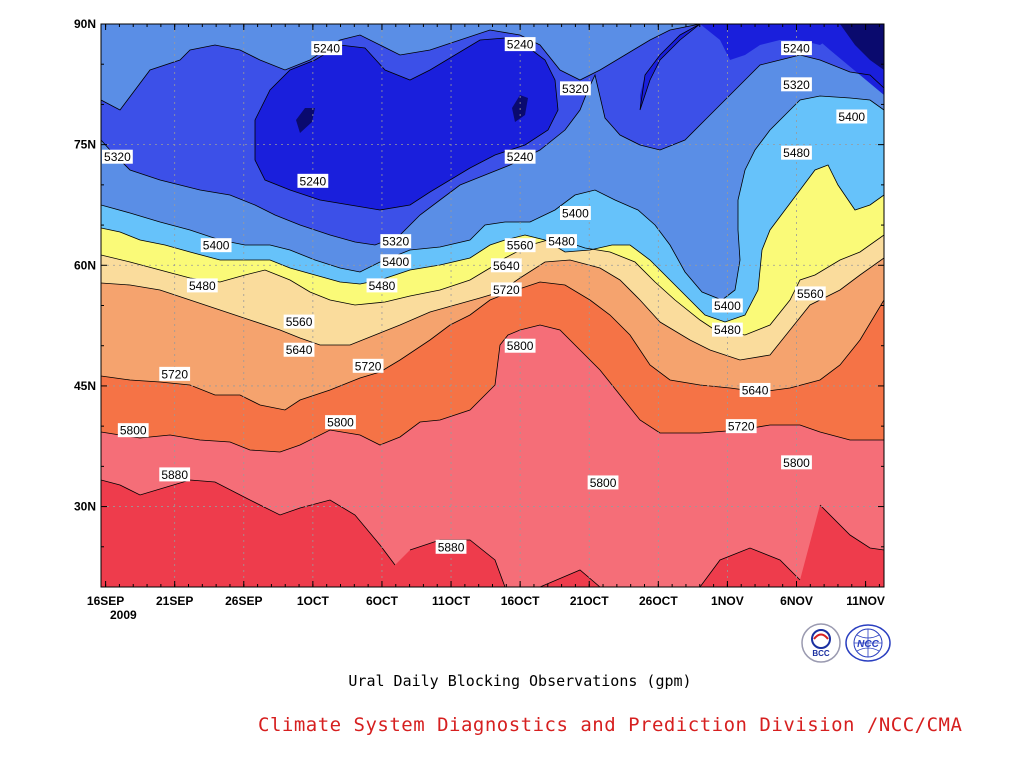  What do you see at coordinates (105, 601) in the screenshot?
I see `x-tick-label: 16SEP` at bounding box center [105, 601].